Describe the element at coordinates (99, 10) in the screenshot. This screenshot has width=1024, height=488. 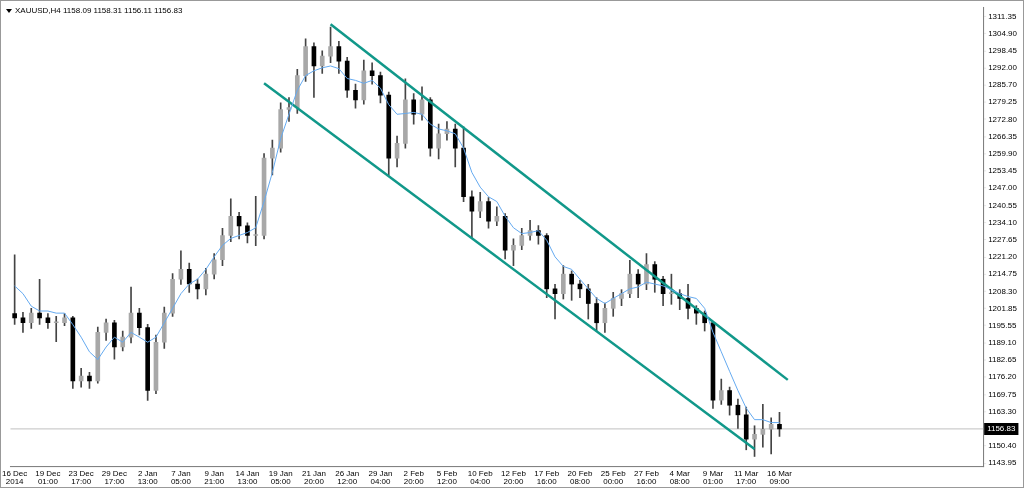
I see `chart-title: XAUUSD,H4 1158.09 1158.31 1156.11 1156.83` at that location.